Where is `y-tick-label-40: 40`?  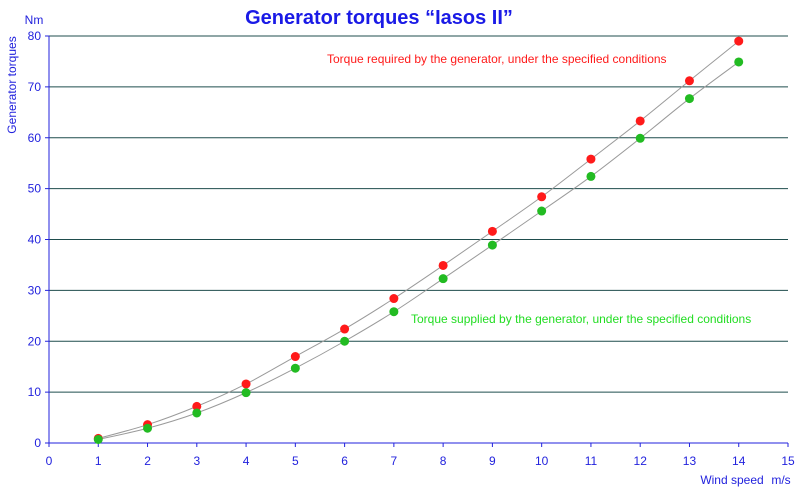
y-tick-label-40: 40 is located at coordinates (35, 240).